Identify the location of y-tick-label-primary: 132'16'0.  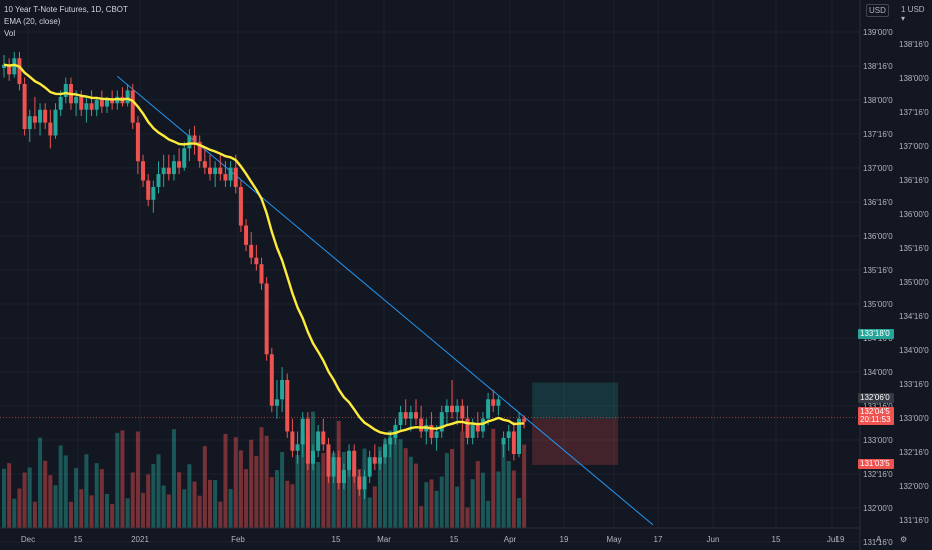
(878, 474).